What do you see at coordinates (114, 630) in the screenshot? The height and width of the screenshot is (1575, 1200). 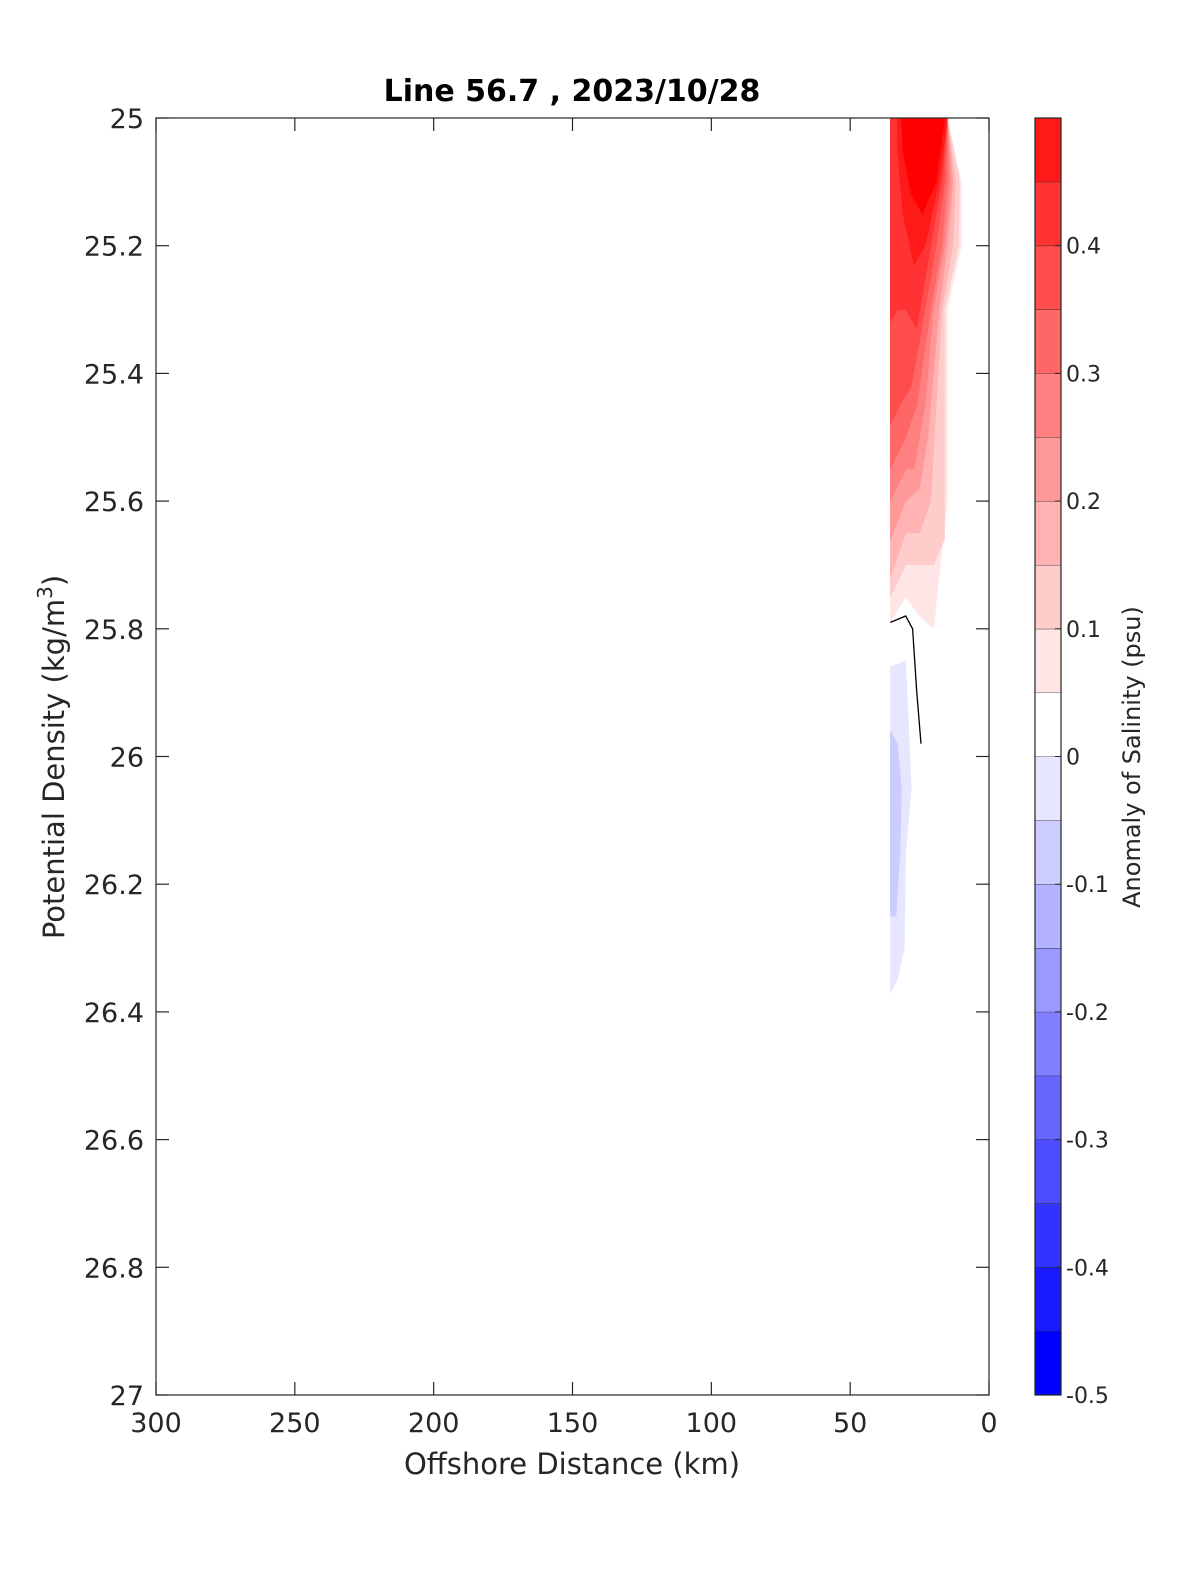 I see `y-tick-label: 25.8` at bounding box center [114, 630].